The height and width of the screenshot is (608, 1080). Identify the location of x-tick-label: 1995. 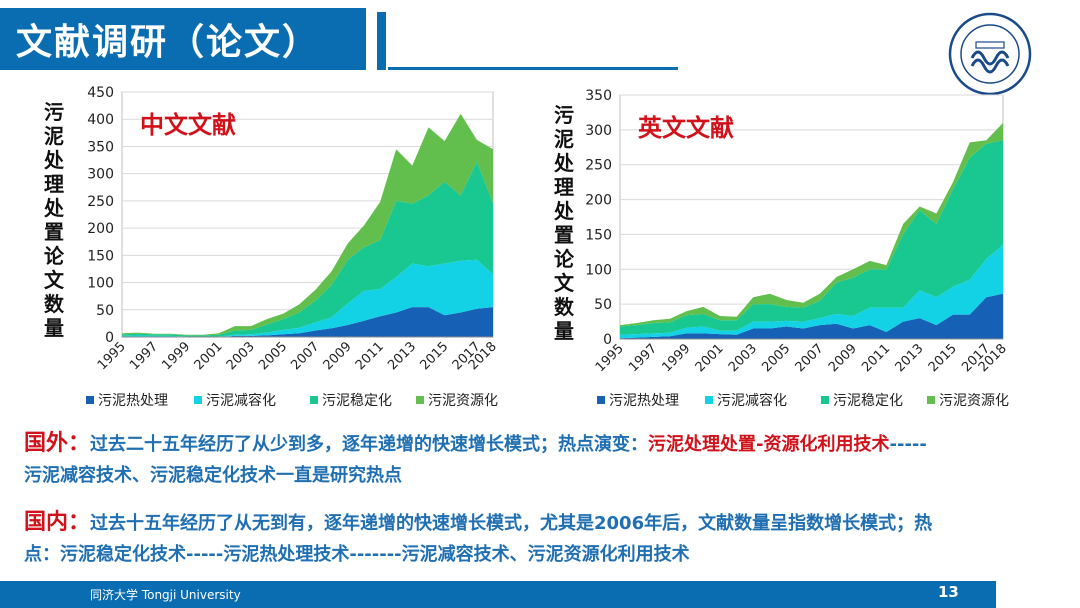
(610, 358).